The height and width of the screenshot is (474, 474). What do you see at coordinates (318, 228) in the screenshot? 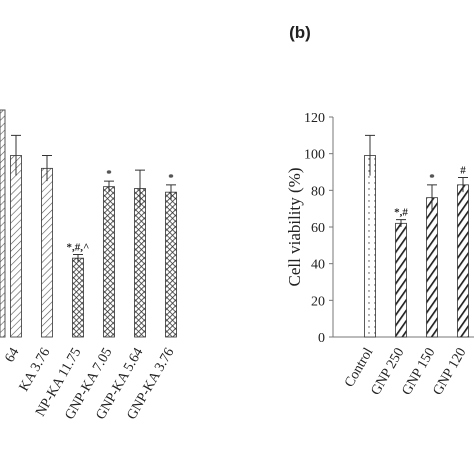
I see `y-tick-label: 60` at bounding box center [318, 228].